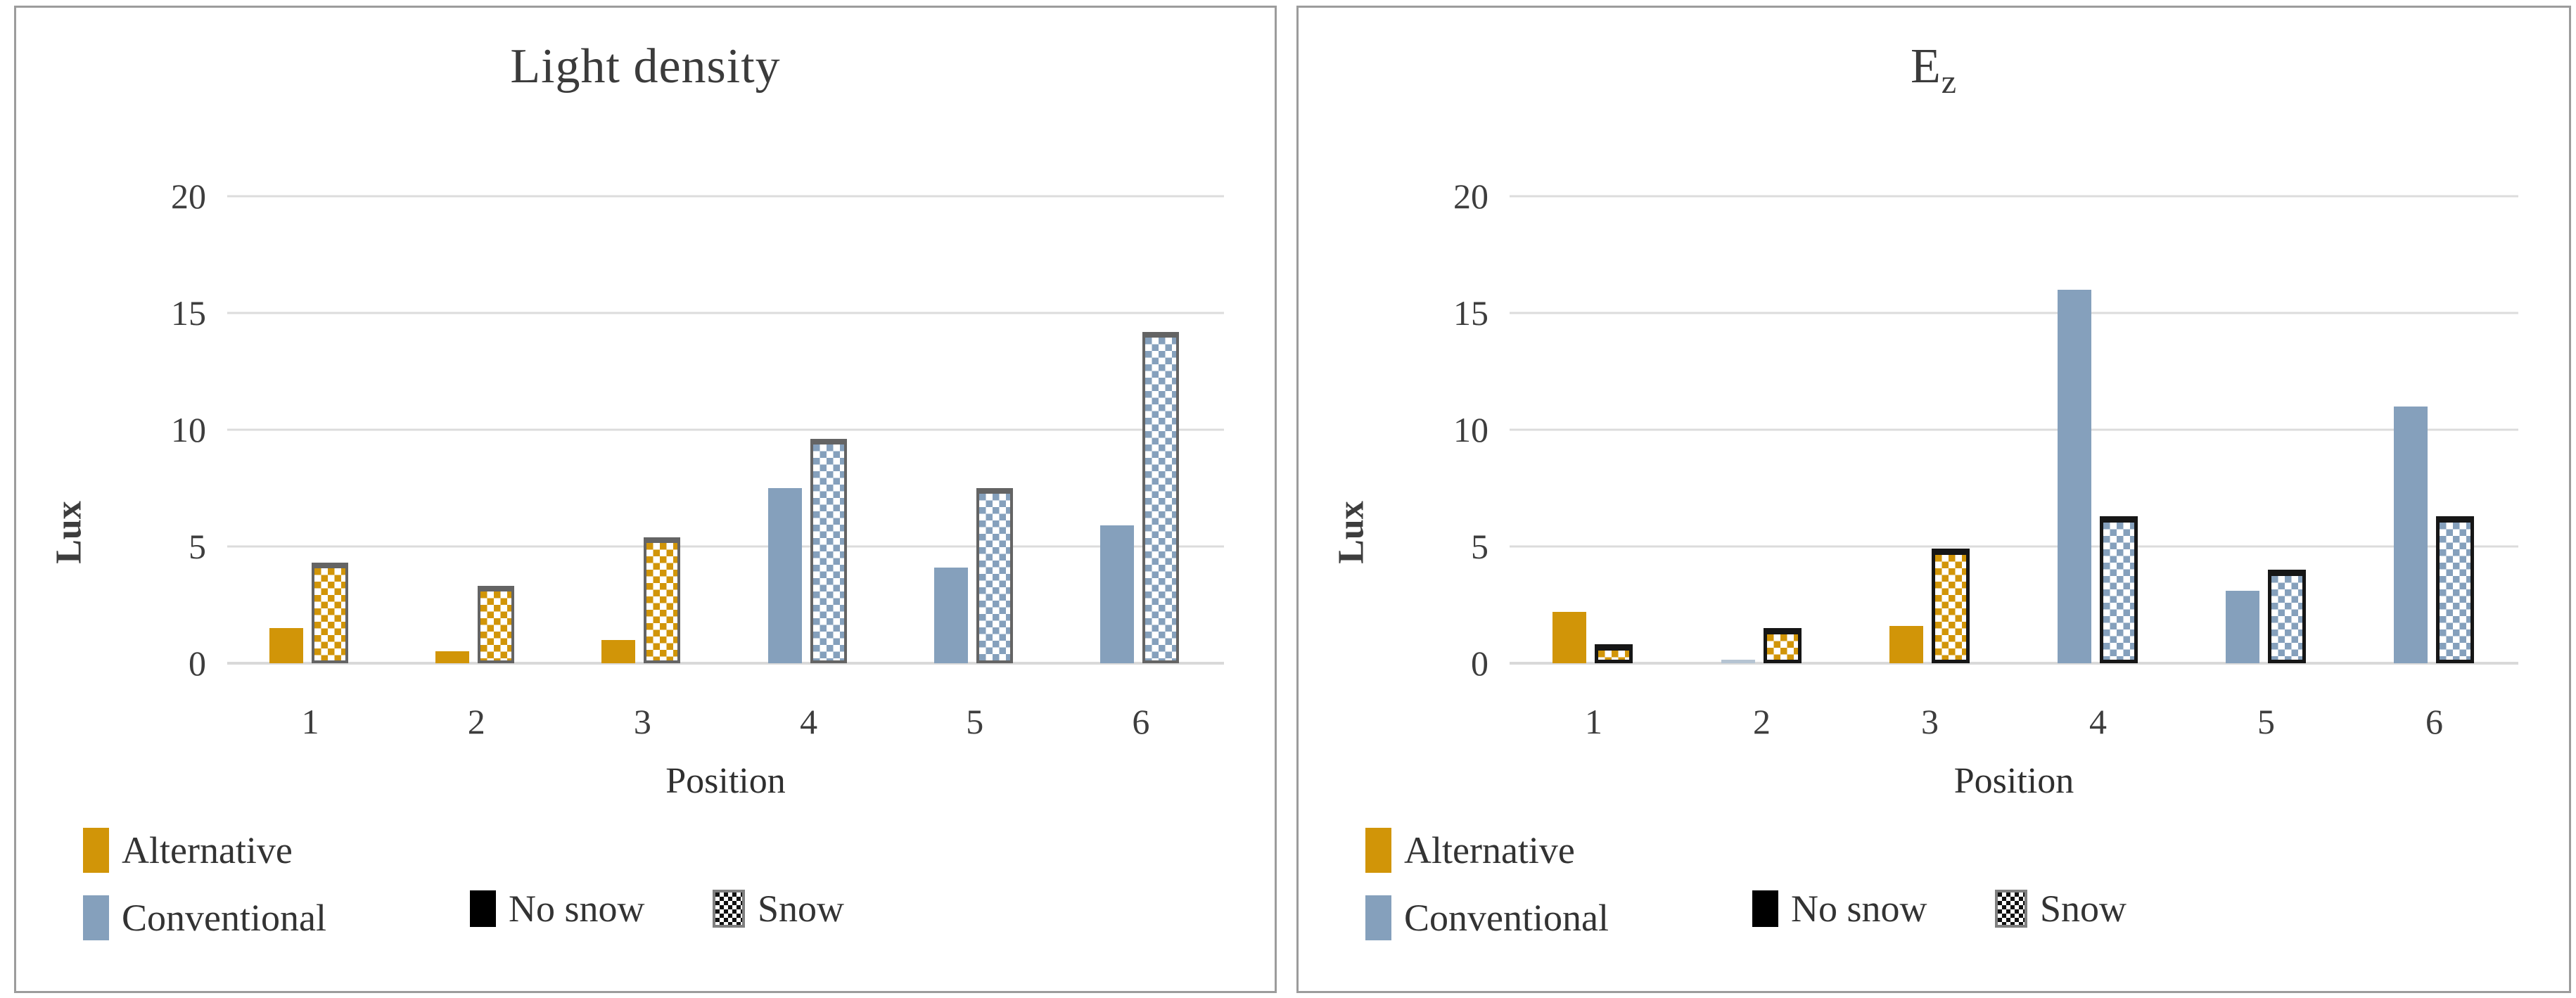 Image resolution: width=2576 pixels, height=998 pixels. Describe the element at coordinates (645, 66) in the screenshot. I see `chart-title: Light density` at that location.